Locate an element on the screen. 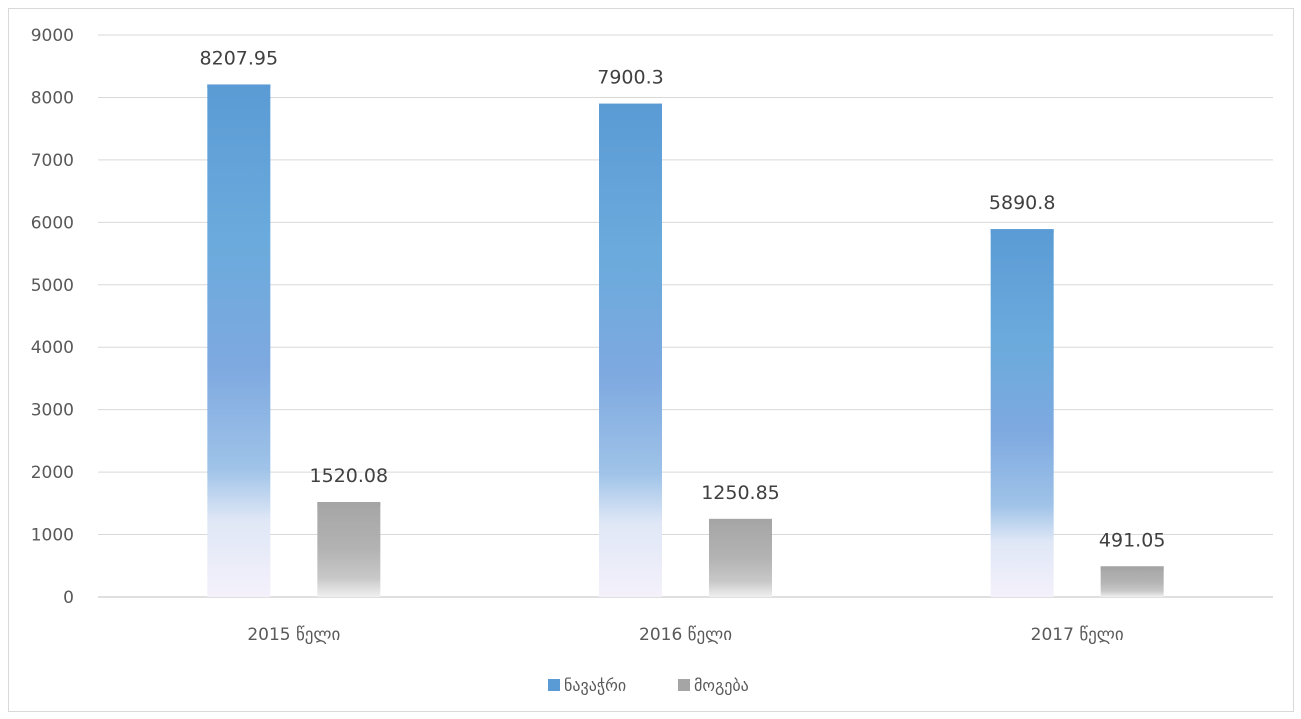 This screenshot has height=719, width=1301. data-label: 7900.3 is located at coordinates (630, 78).